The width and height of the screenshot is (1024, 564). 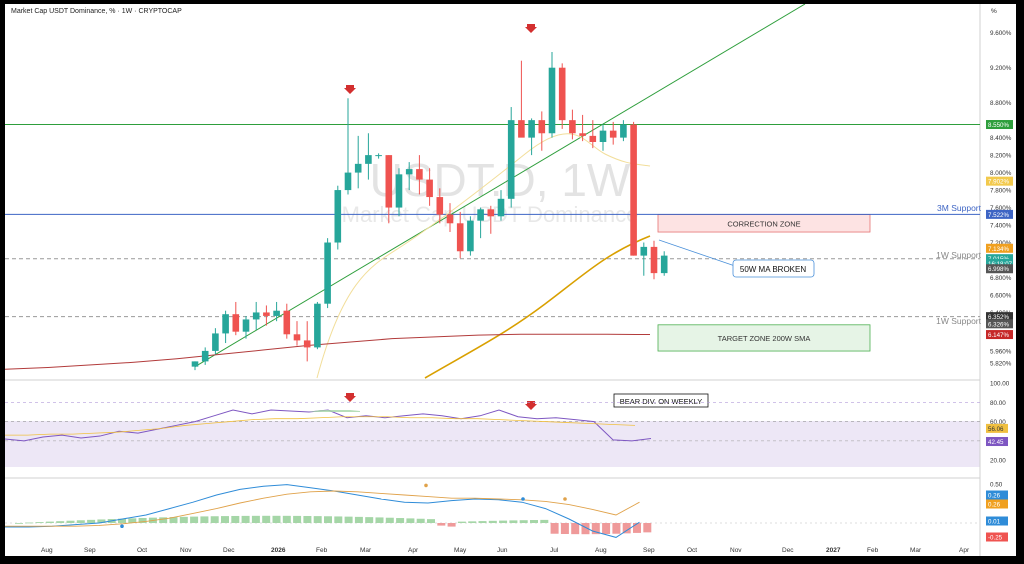 I want to click on price-badge-label: 8.550%, so click(x=998, y=125).